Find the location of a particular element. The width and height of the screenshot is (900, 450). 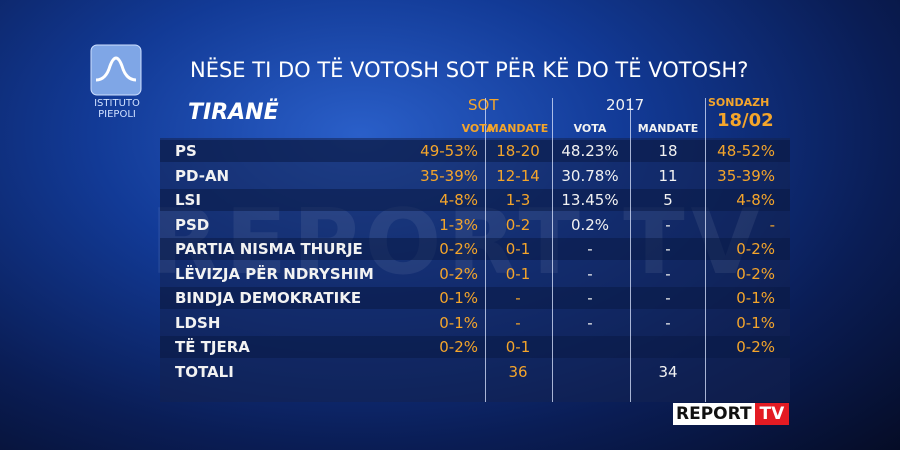

table-cell: 13.45% is located at coordinates (590, 200).